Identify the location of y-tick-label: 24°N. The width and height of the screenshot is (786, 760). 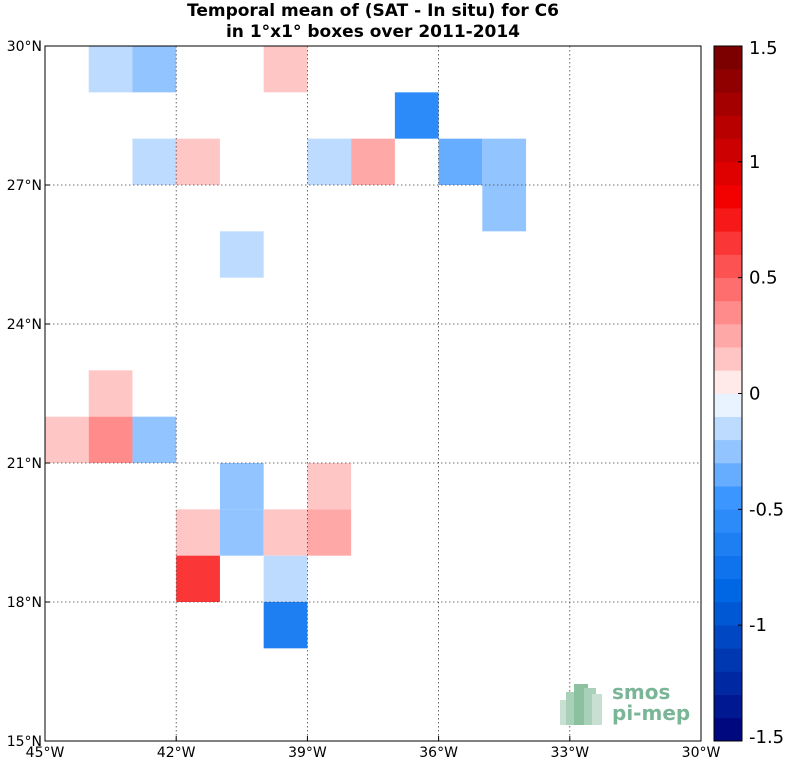
(24, 325).